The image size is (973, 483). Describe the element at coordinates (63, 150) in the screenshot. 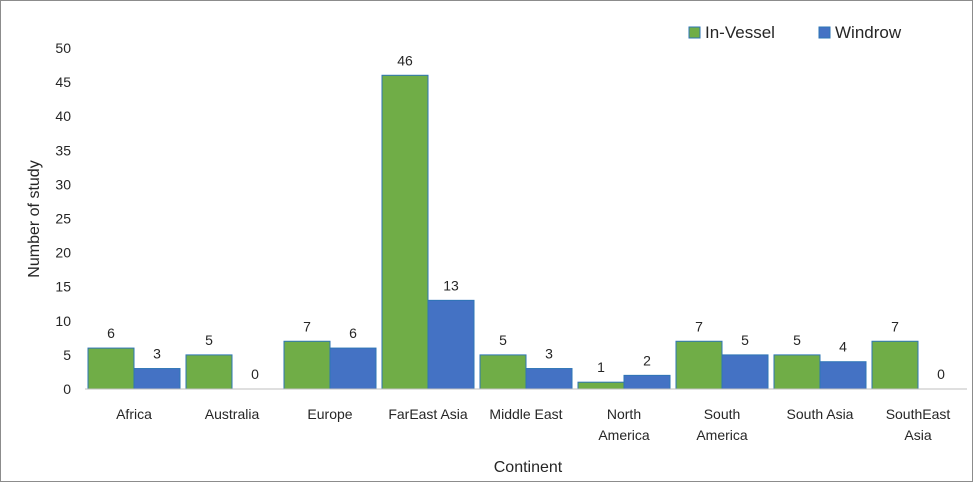

I see `y-tick-label: 35` at that location.